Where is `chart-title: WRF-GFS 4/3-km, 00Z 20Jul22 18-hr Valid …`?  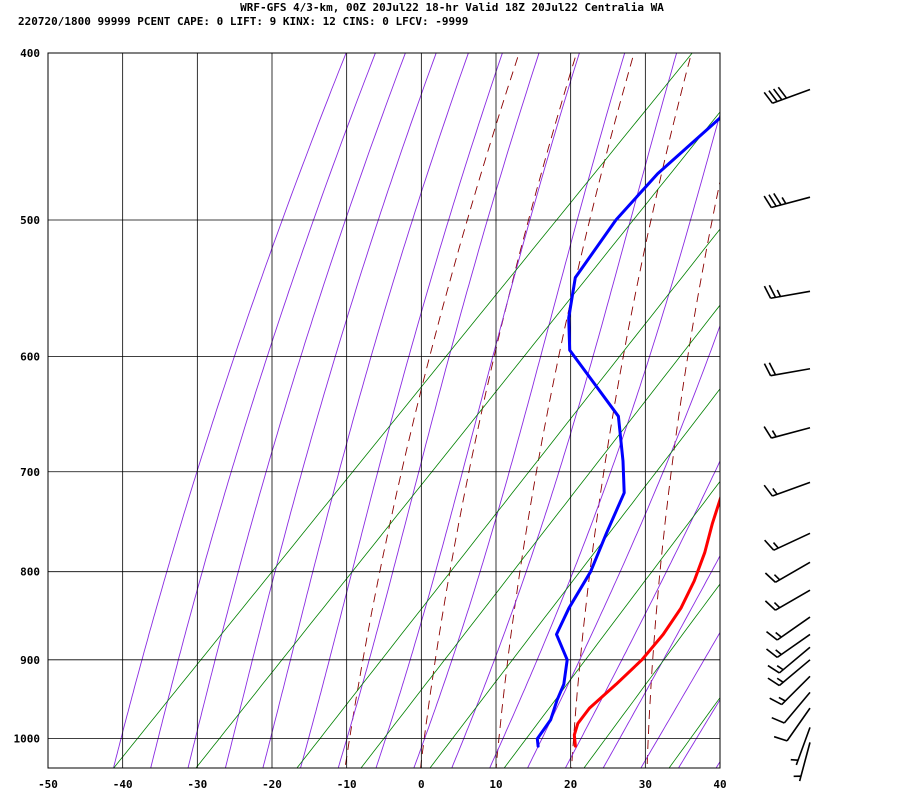 chart-title: WRF-GFS 4/3-km, 00Z 20Jul22 18-hr Valid … is located at coordinates (452, 7).